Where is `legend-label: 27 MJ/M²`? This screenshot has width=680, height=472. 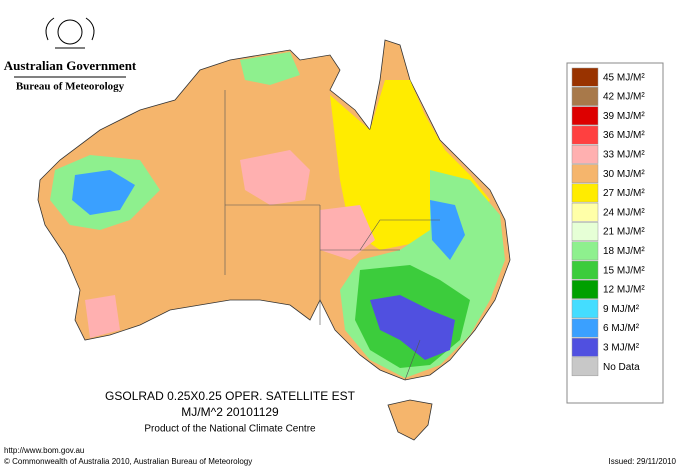 legend-label: 27 MJ/M² is located at coordinates (624, 193).